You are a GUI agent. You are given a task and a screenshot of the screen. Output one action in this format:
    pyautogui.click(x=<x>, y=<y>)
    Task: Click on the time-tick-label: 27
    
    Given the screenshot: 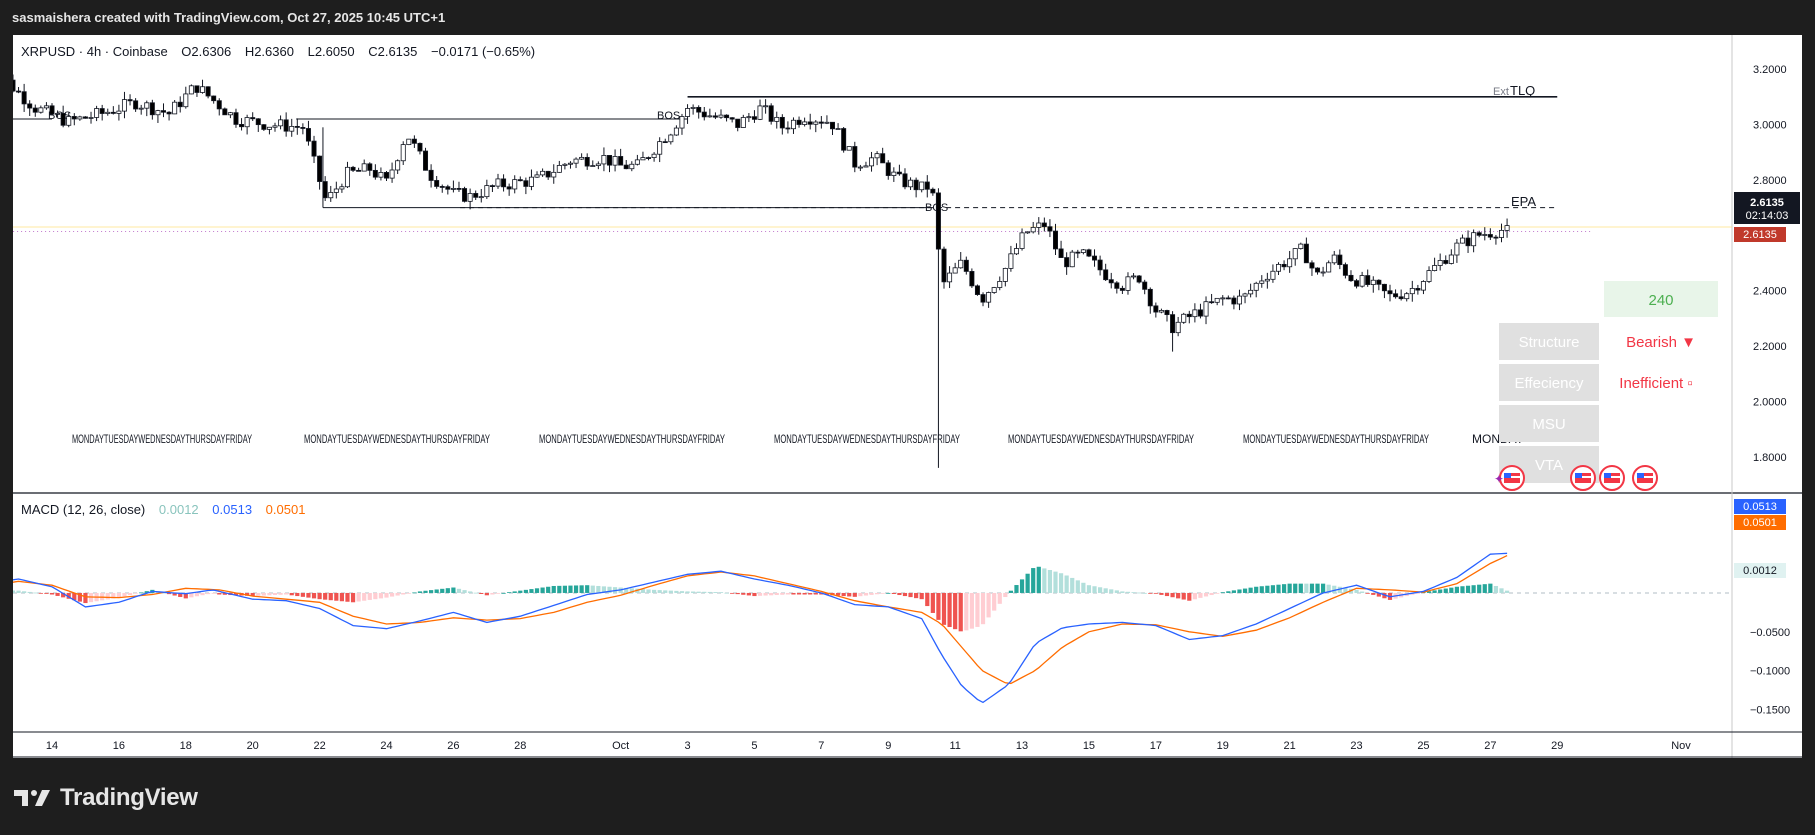 What is the action you would take?
    pyautogui.click(x=1490, y=746)
    